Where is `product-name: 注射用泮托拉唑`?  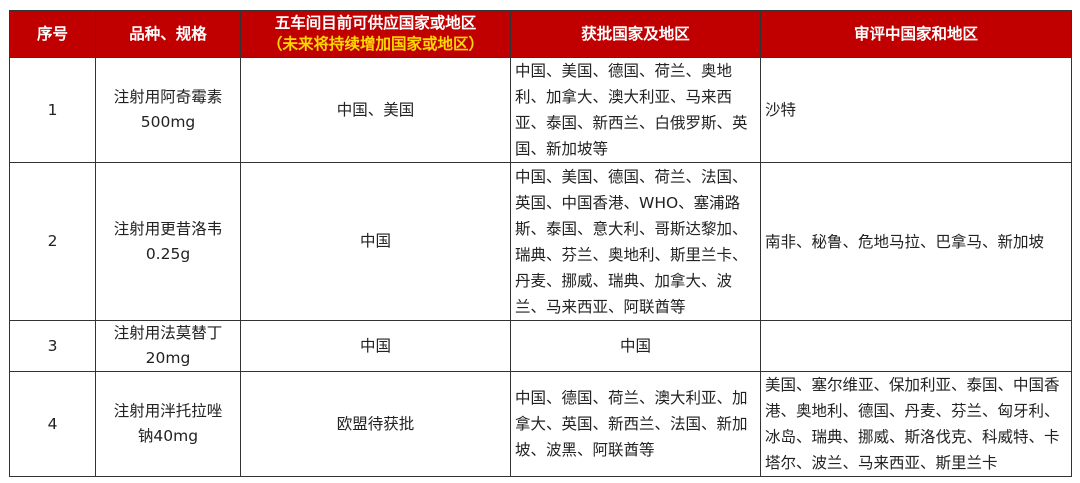
product-name: 注射用泮托拉唑 is located at coordinates (168, 411).